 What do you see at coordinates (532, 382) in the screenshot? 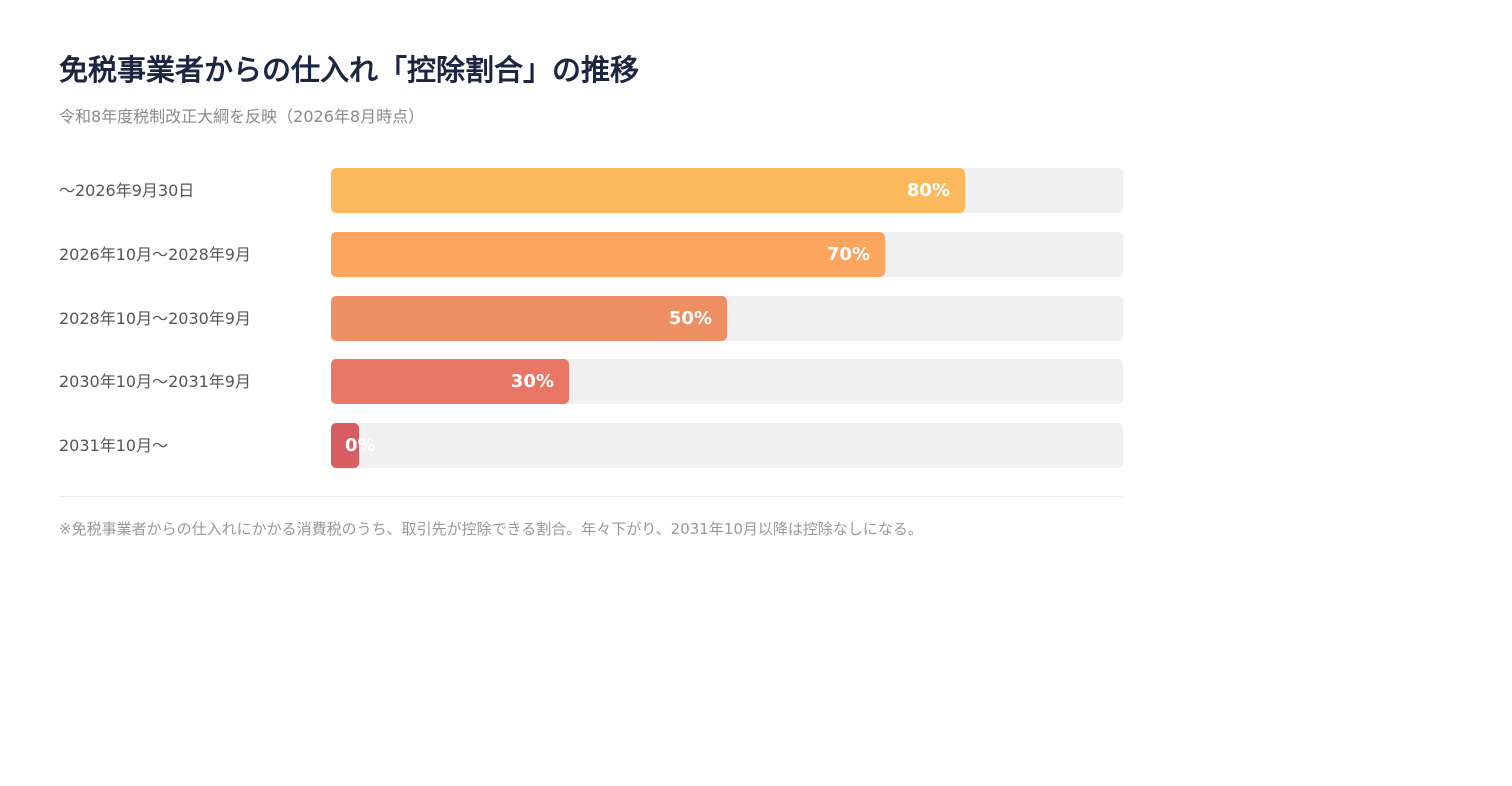
I see `data-label: 30%` at bounding box center [532, 382].